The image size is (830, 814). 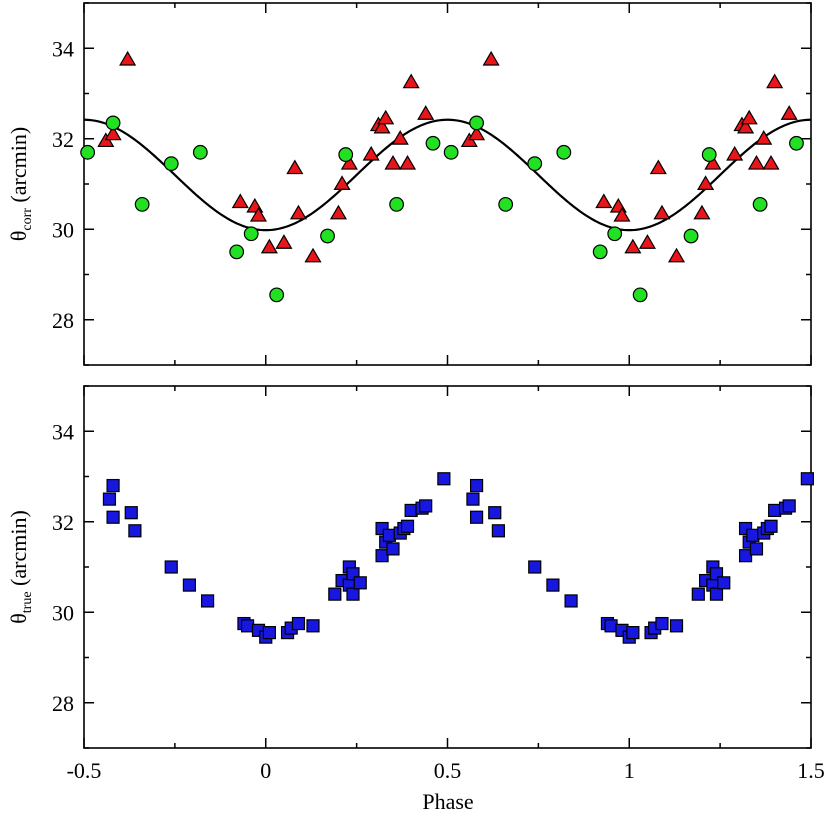 I want to click on bottom-y-tick-label: 32, so click(x=63, y=522).